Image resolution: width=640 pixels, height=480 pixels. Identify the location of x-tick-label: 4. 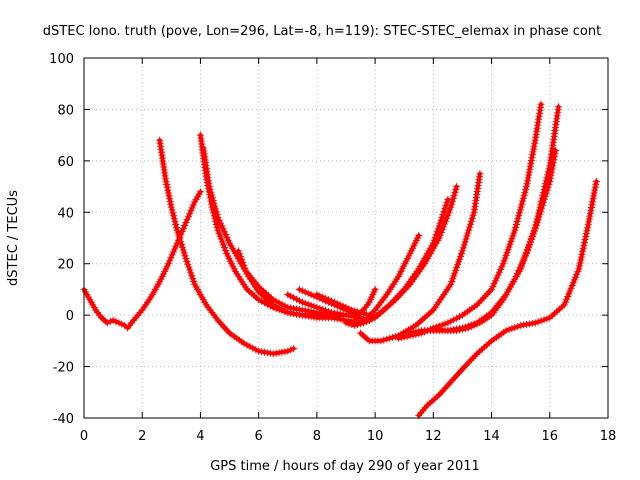
(200, 436).